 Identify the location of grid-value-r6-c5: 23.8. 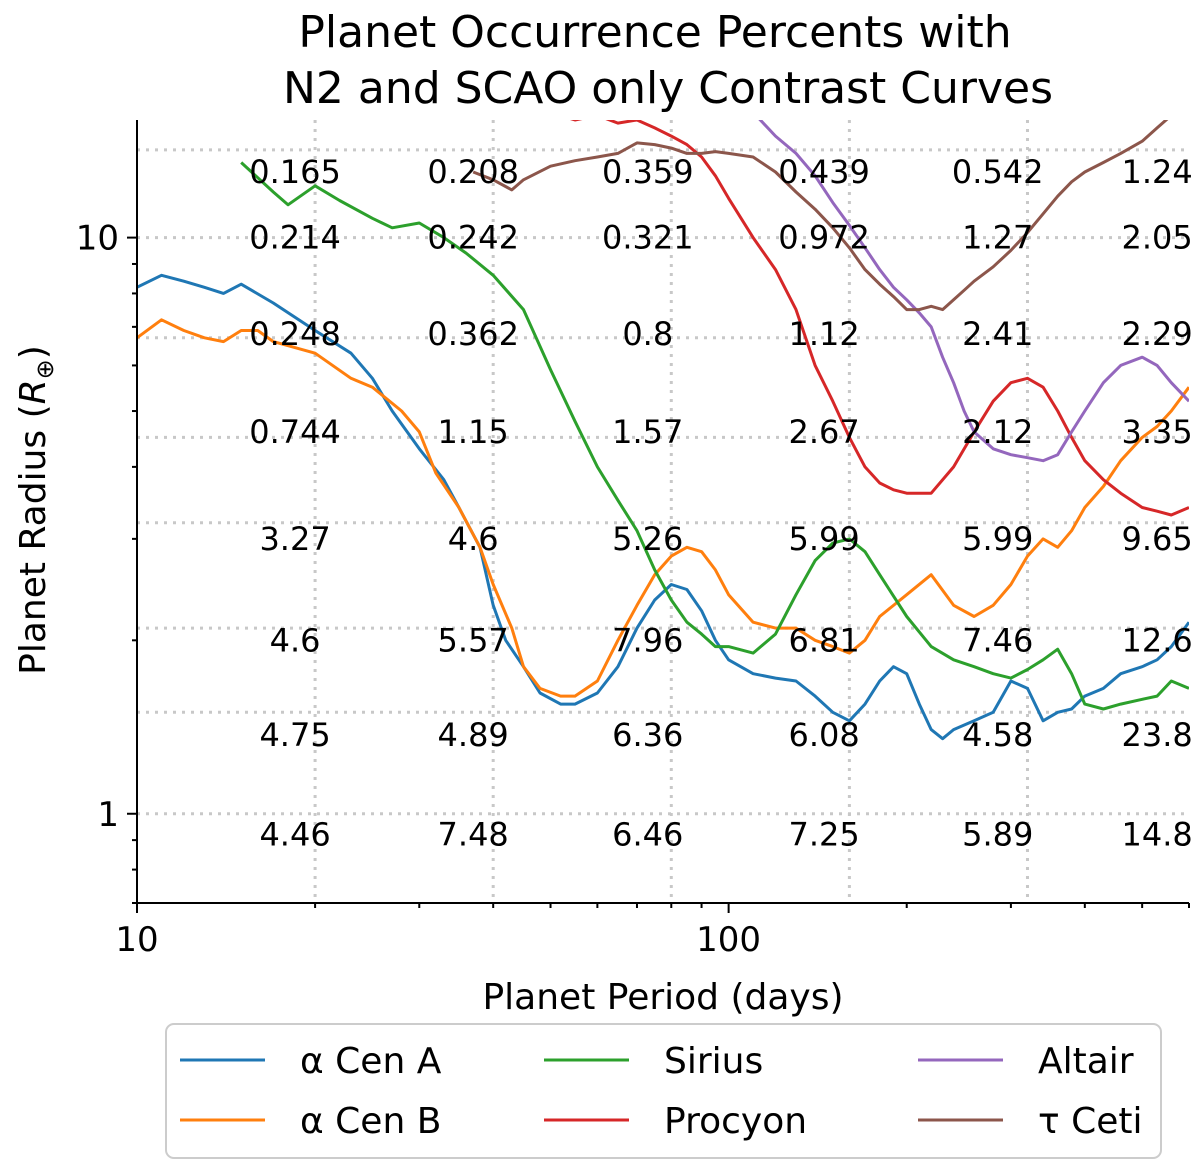
(1157, 735).